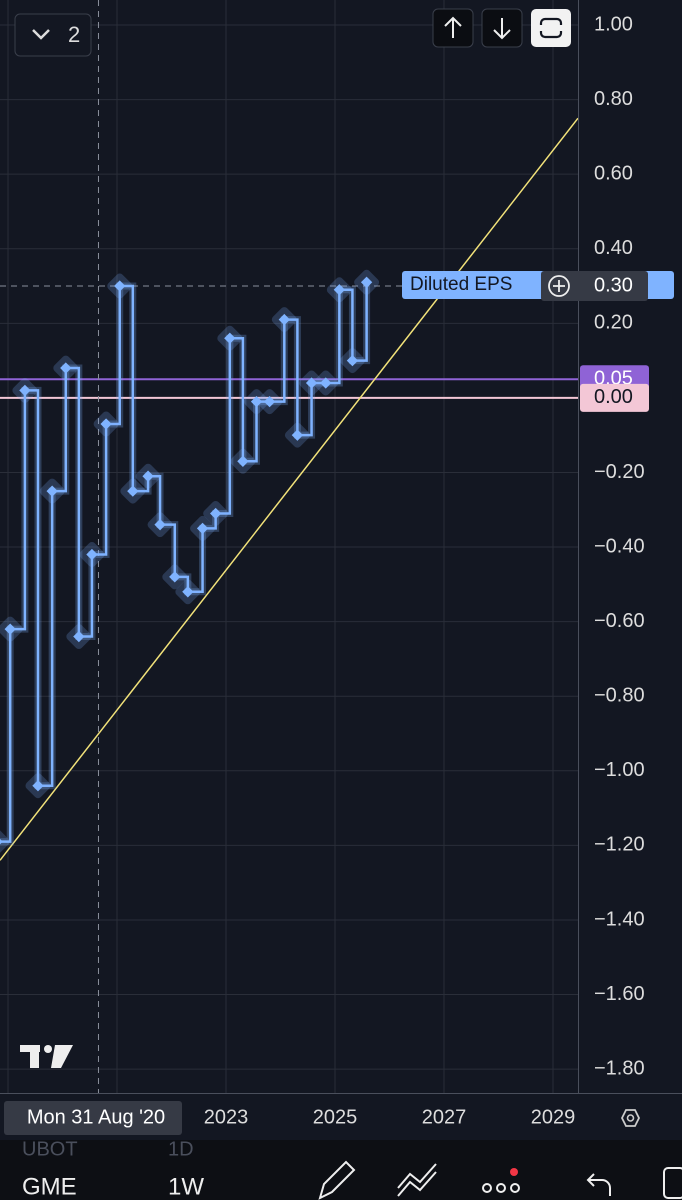 The width and height of the screenshot is (682, 1200). Describe the element at coordinates (619, 994) in the screenshot. I see `y-tick-label: −1.60` at that location.